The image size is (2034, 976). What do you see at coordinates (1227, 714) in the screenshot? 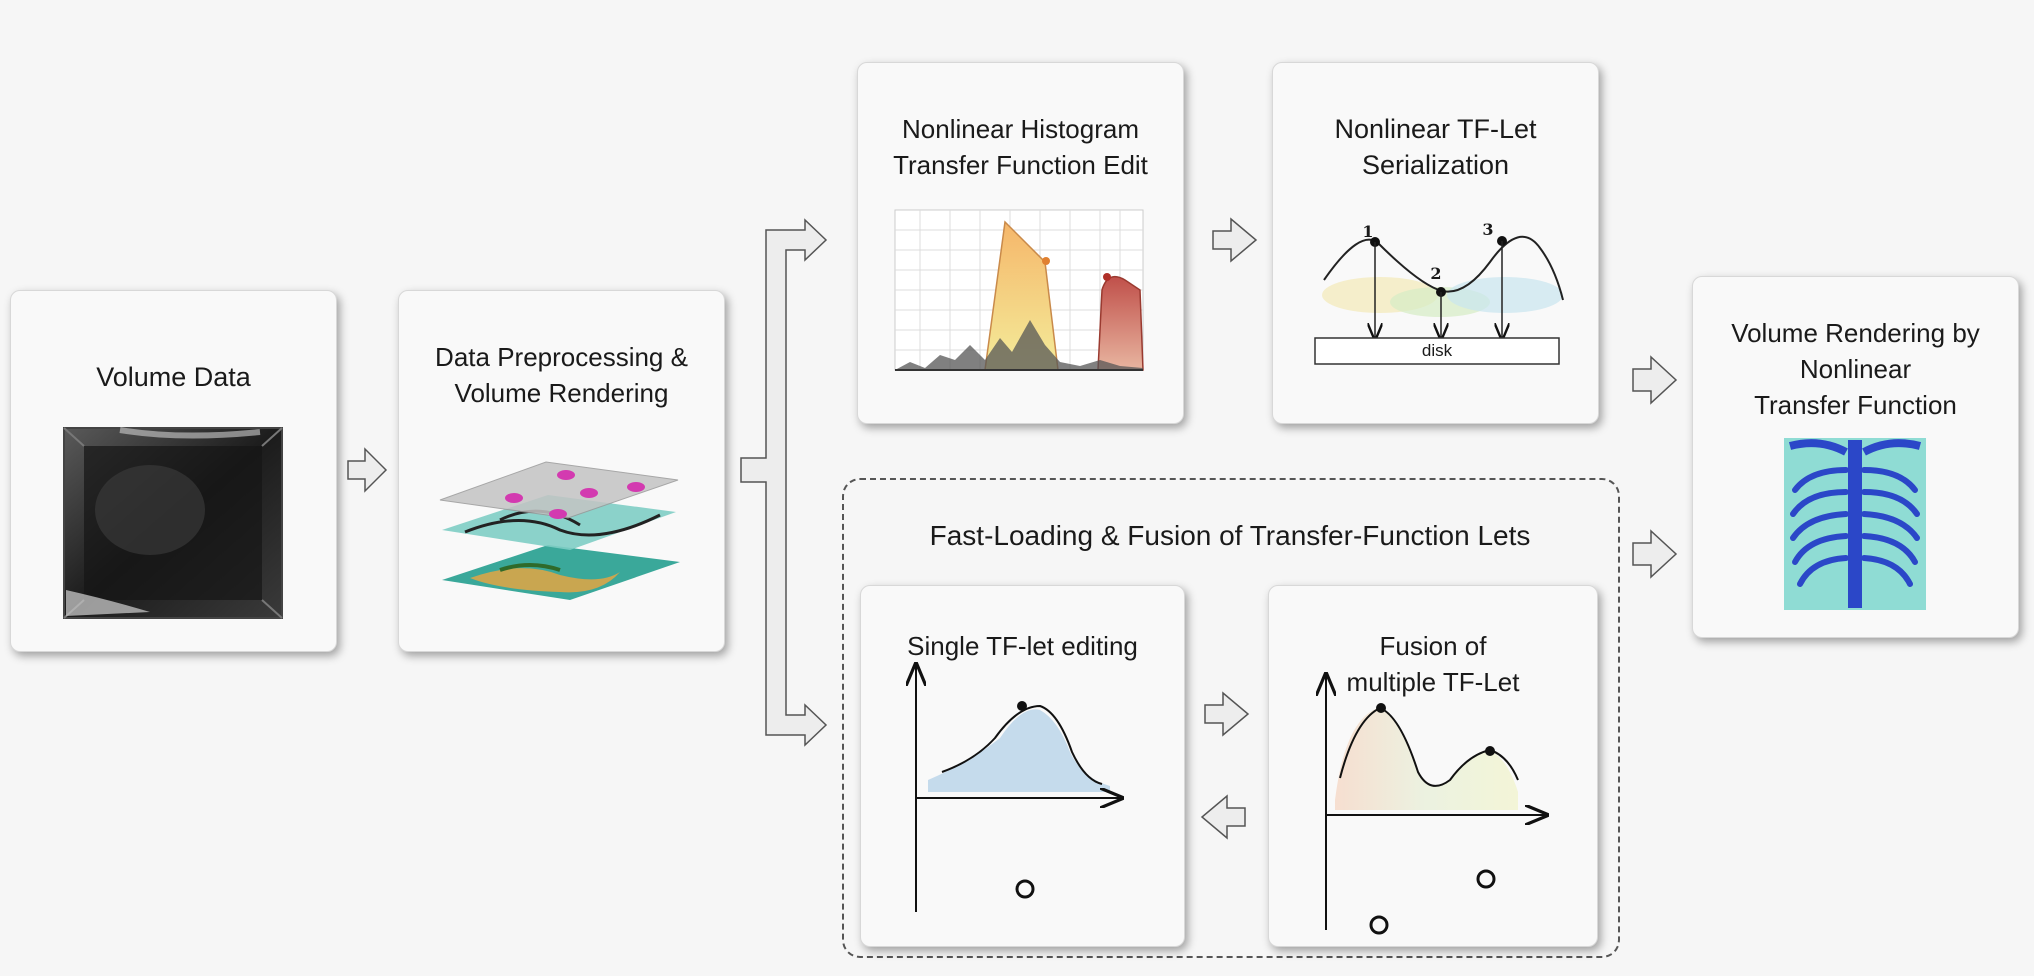
I see `arrow-single-to-fusion` at bounding box center [1227, 714].